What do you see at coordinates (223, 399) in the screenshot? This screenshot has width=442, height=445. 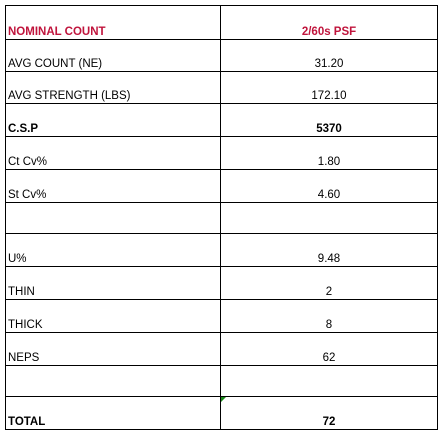 I see `cell-error-marker-icon` at bounding box center [223, 399].